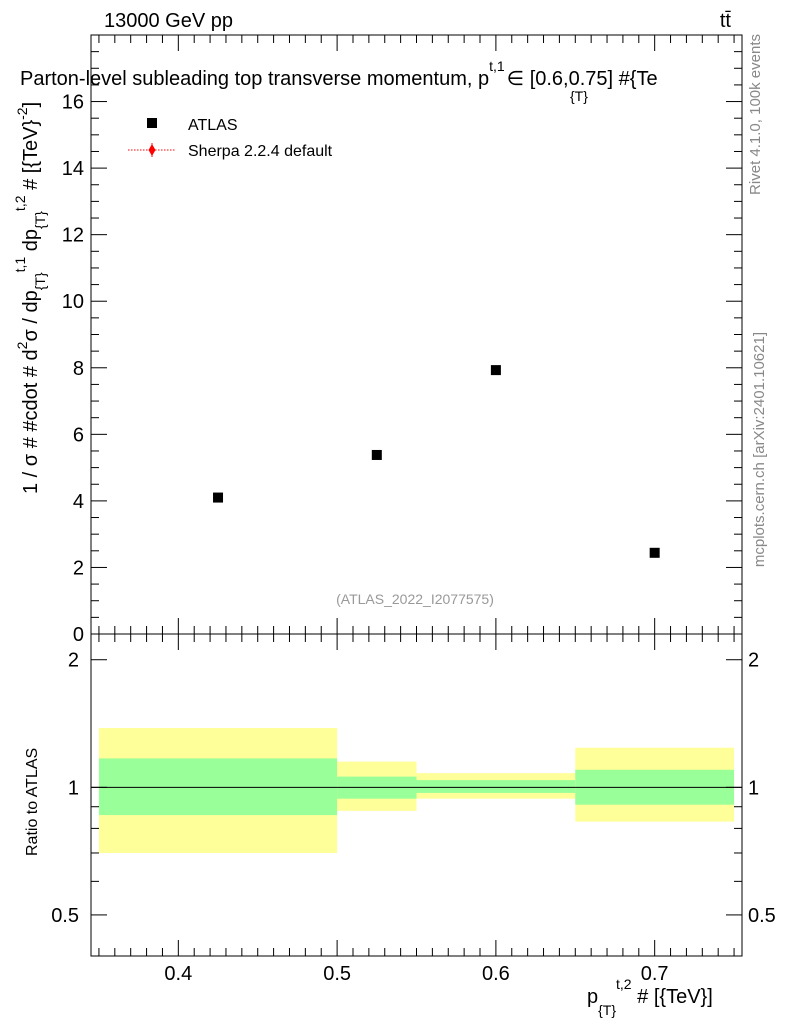 This screenshot has height=1024, width=786. I want to click on rivet-version-label: Rivet 4.1.0, 100k events, so click(755, 114).